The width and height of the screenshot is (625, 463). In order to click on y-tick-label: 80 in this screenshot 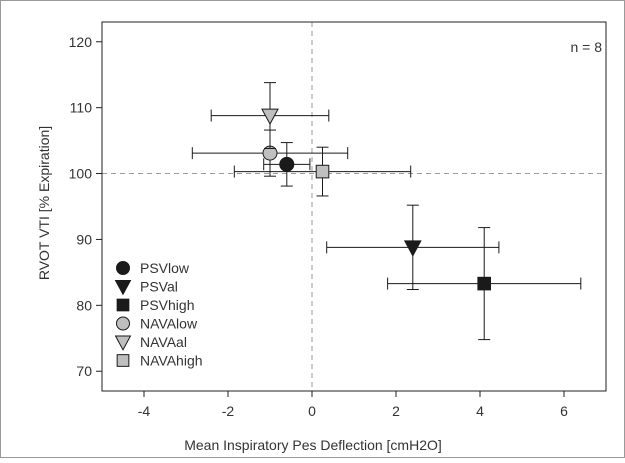, I will do `click(84, 305)`.